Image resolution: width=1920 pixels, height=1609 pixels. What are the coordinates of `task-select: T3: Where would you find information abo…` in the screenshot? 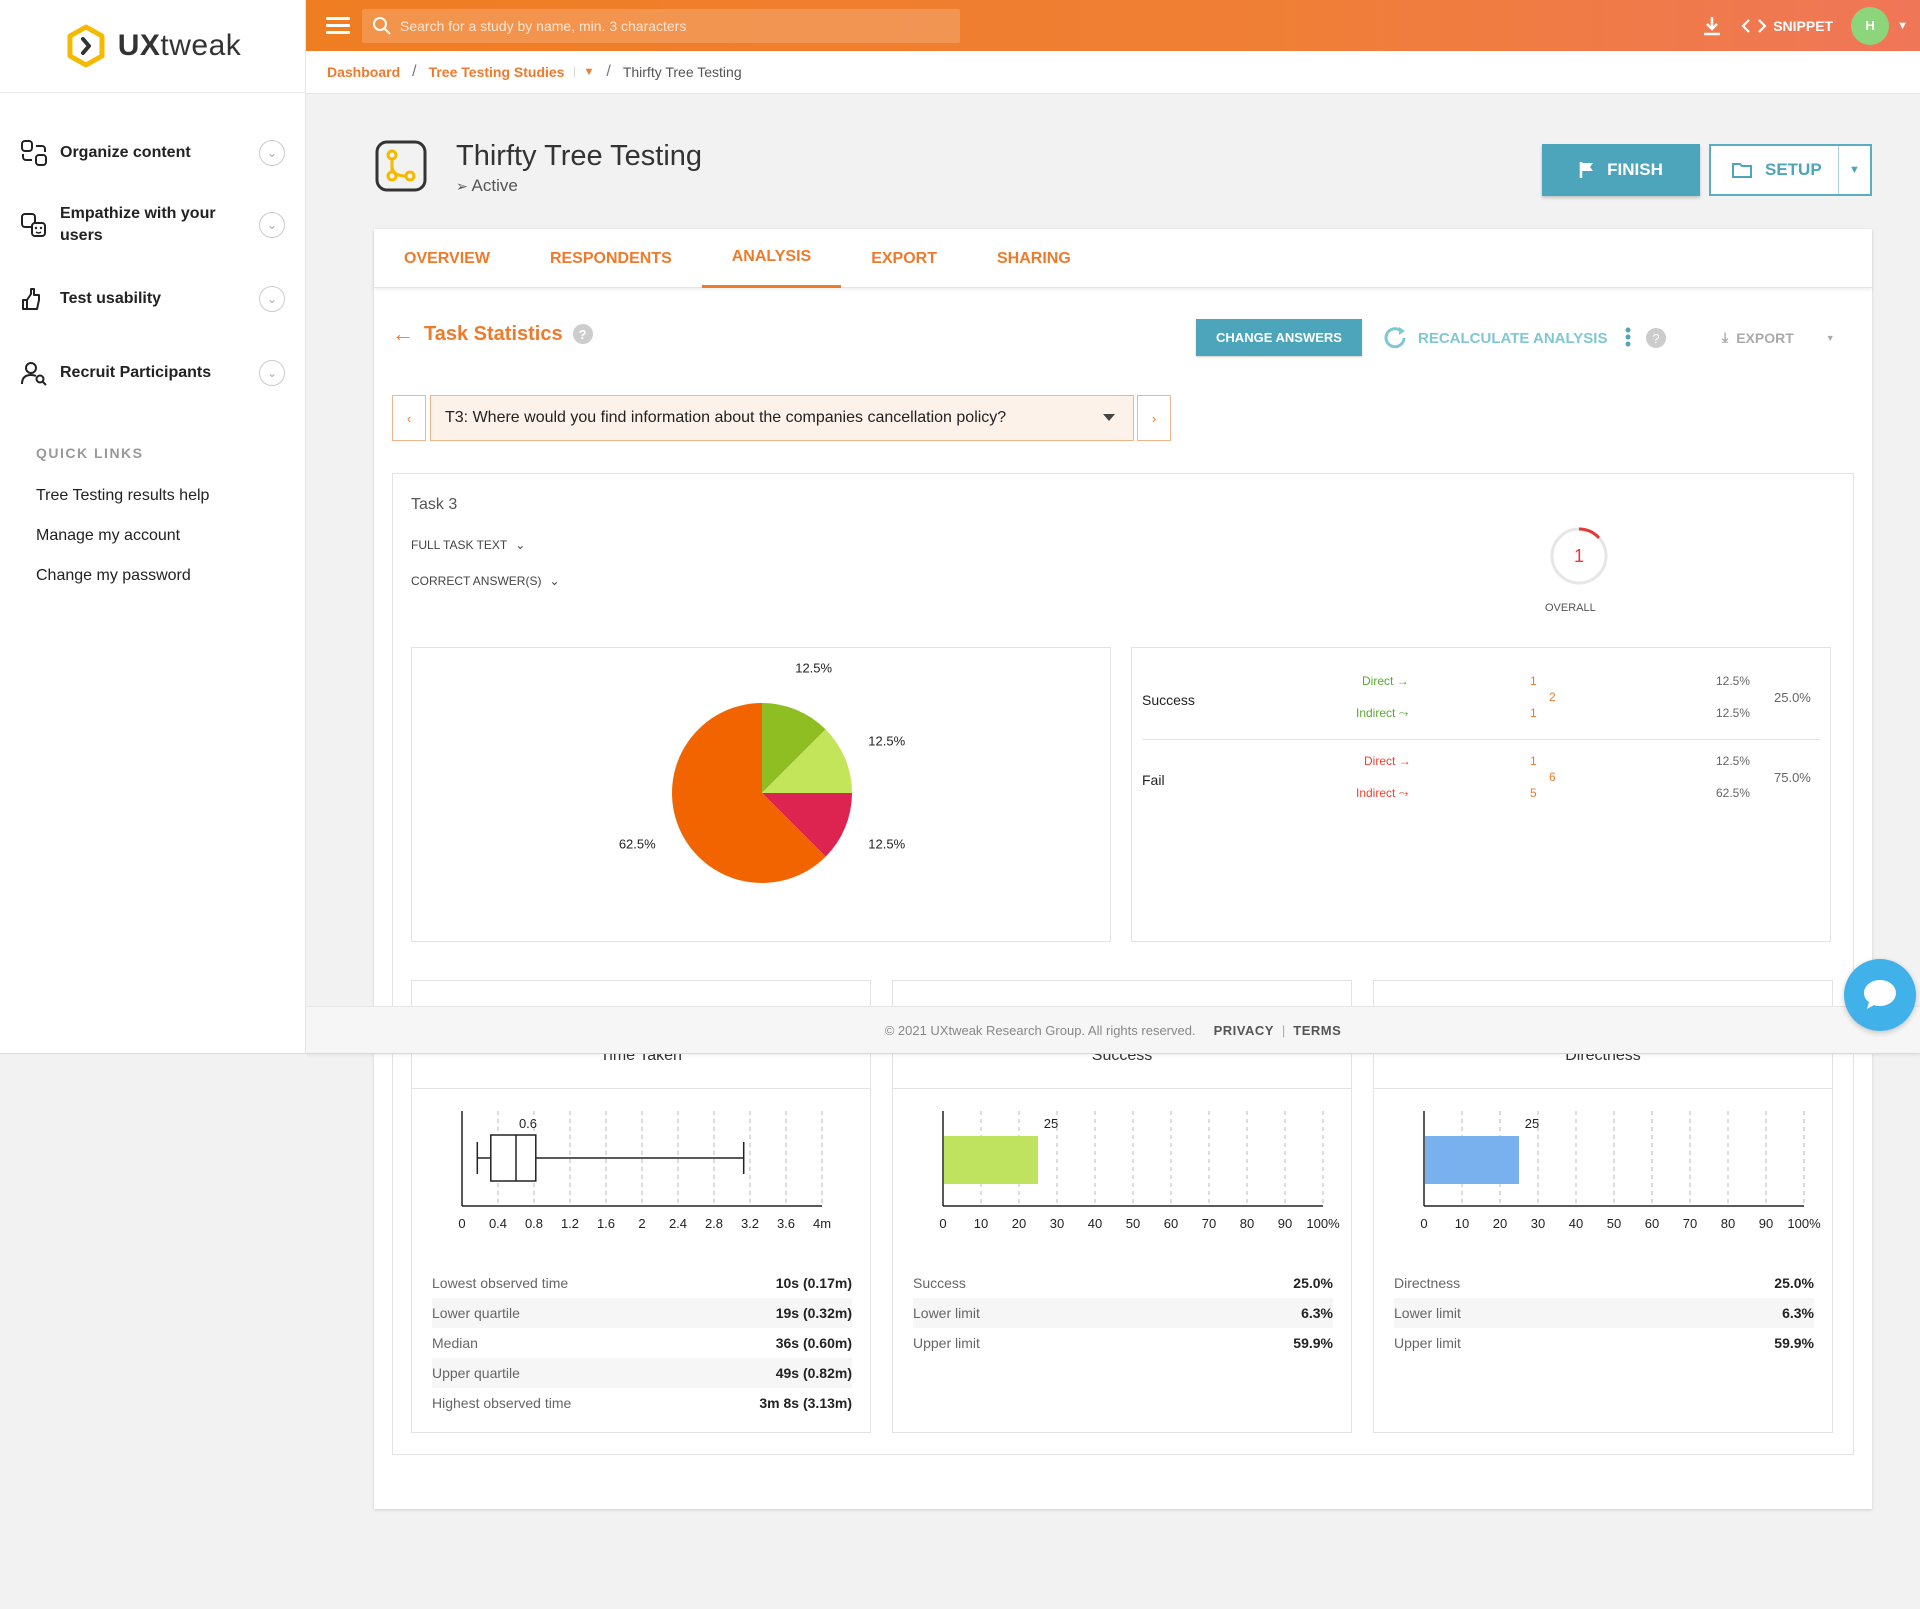 It's located at (782, 418).